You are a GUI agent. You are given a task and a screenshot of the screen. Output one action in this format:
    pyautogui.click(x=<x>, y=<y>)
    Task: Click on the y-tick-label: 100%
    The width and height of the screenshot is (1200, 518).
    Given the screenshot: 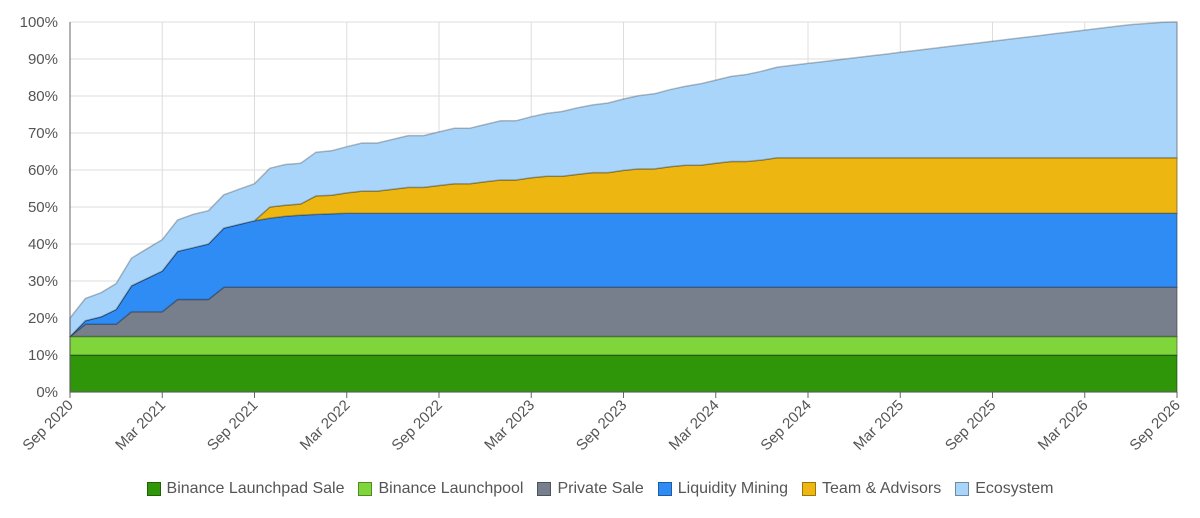 What is the action you would take?
    pyautogui.click(x=39, y=22)
    